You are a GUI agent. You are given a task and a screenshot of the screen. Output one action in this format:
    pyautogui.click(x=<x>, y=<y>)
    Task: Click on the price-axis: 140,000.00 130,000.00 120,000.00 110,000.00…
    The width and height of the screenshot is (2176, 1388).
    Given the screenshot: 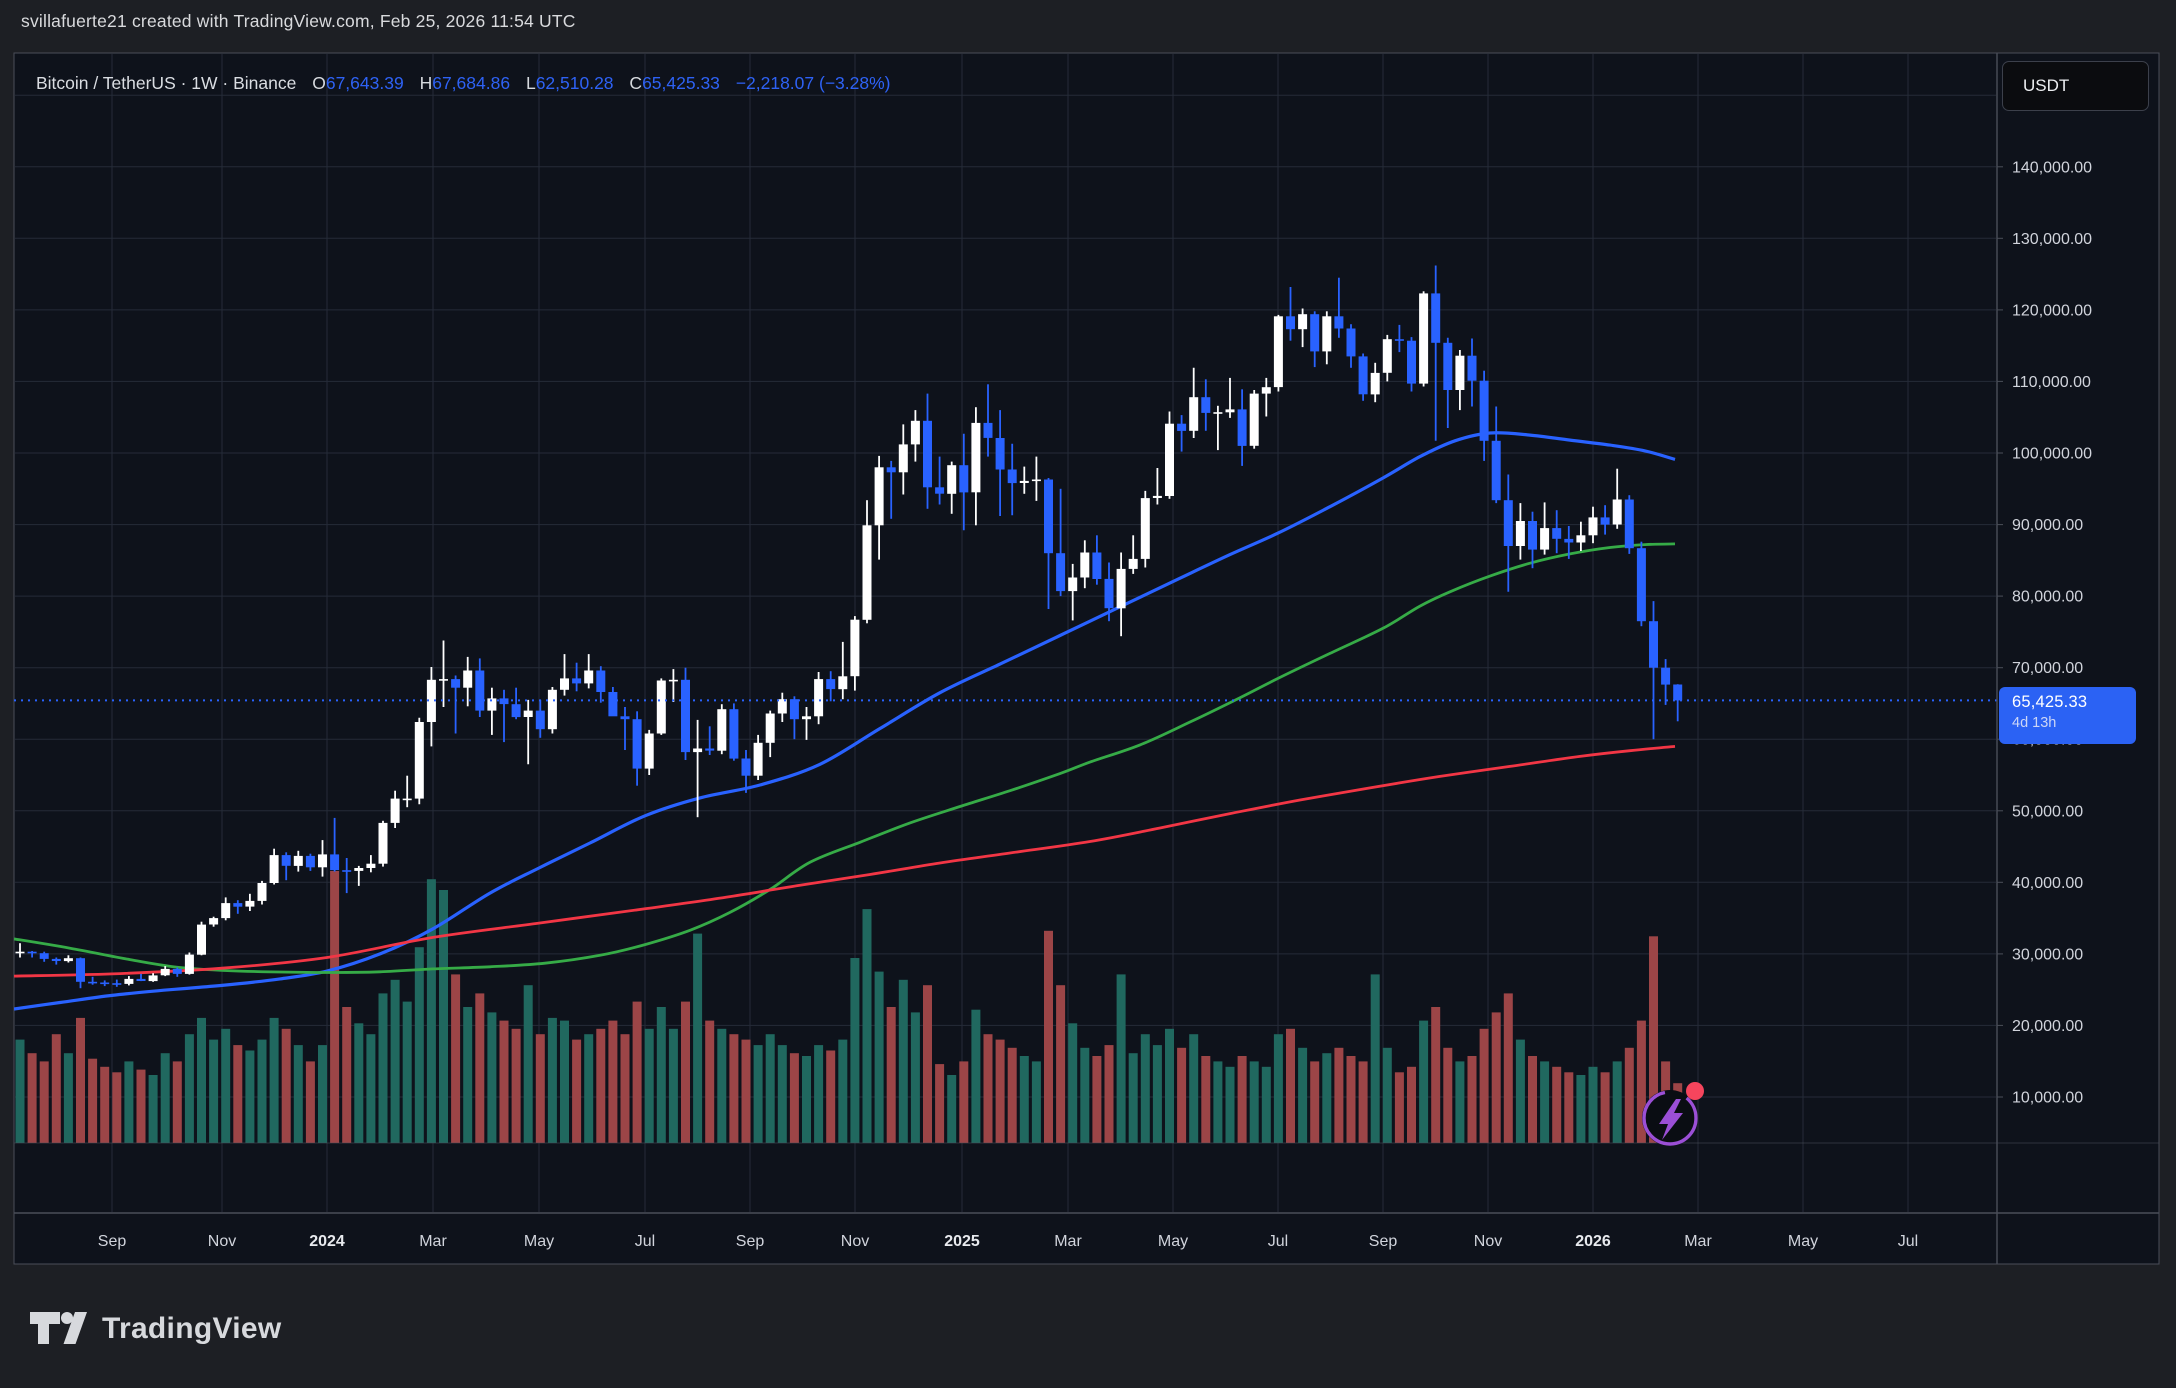 What is the action you would take?
    pyautogui.click(x=2044, y=633)
    